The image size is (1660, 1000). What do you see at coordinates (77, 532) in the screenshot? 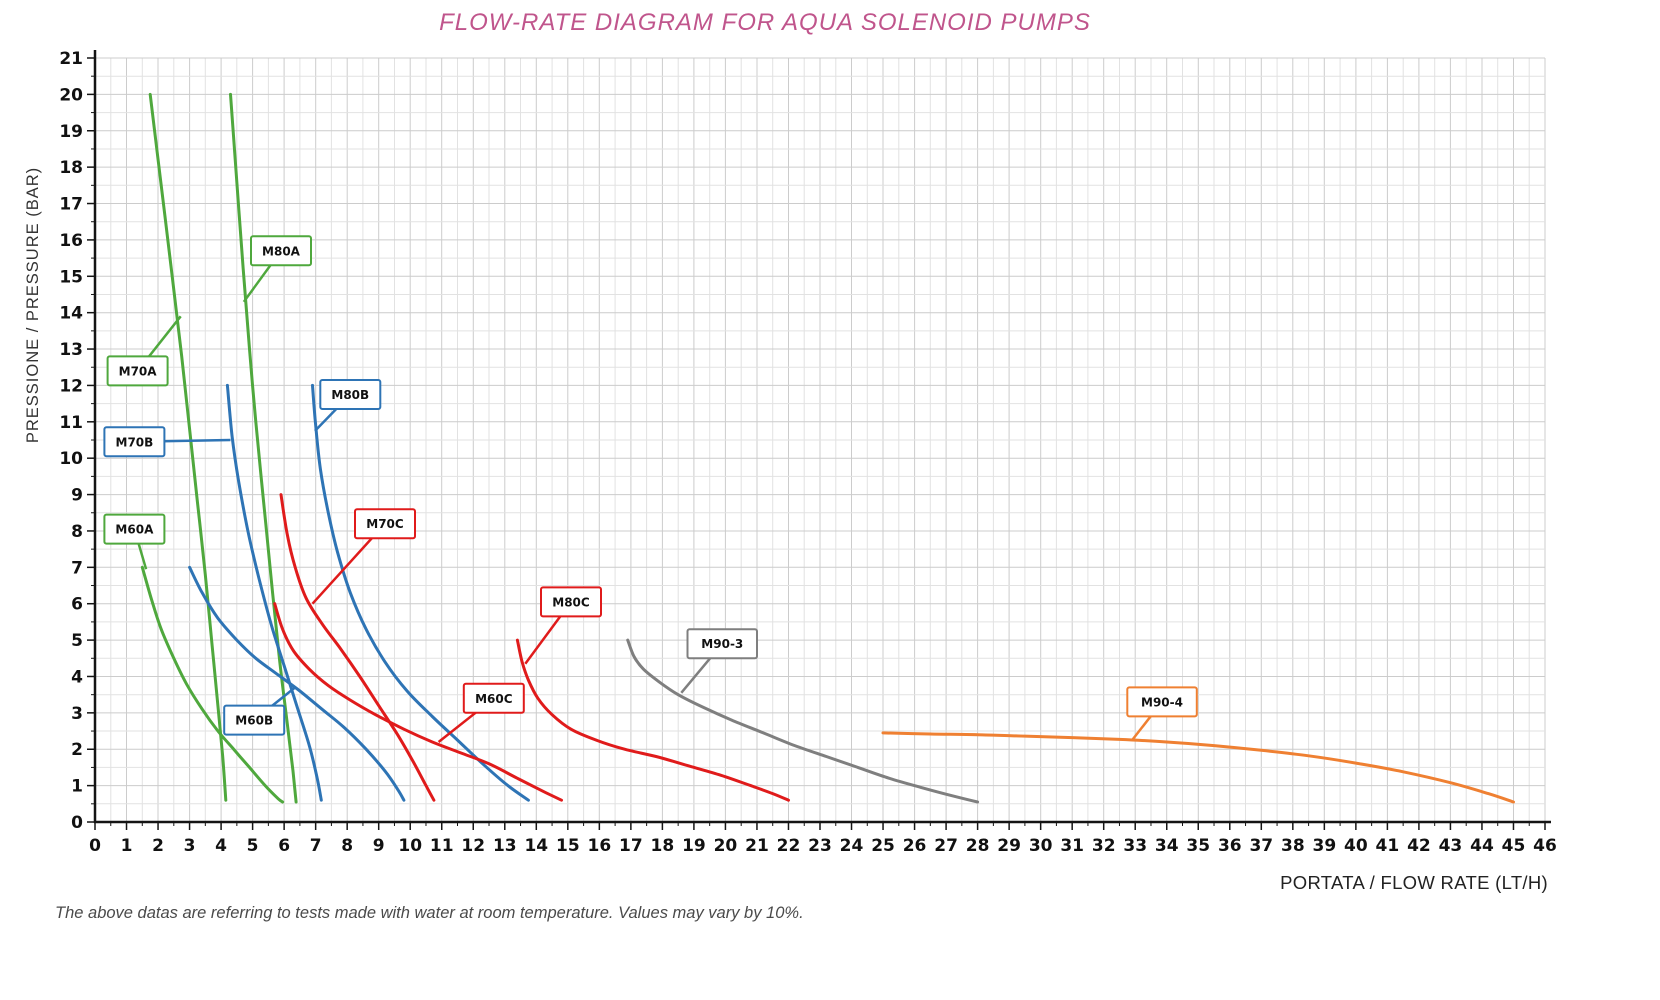
I see `y-tick-label: 8` at bounding box center [77, 532].